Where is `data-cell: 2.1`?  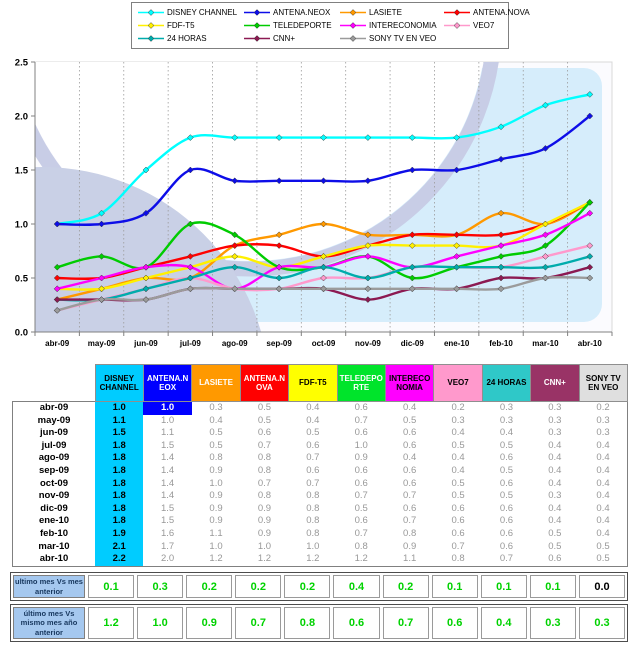
data-cell: 2.1 is located at coordinates (119, 547).